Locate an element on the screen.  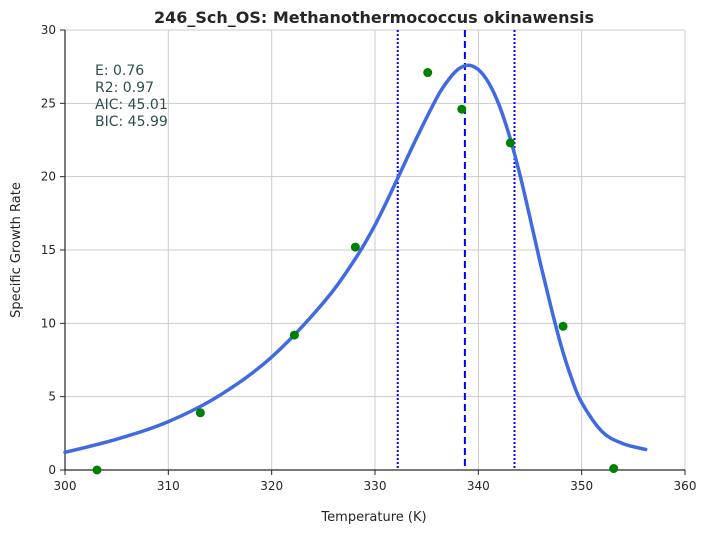
stats-annotation: E: 0.76 R2: 0.97 AIC: 45.01 BIC: 45.99 is located at coordinates (131, 96).